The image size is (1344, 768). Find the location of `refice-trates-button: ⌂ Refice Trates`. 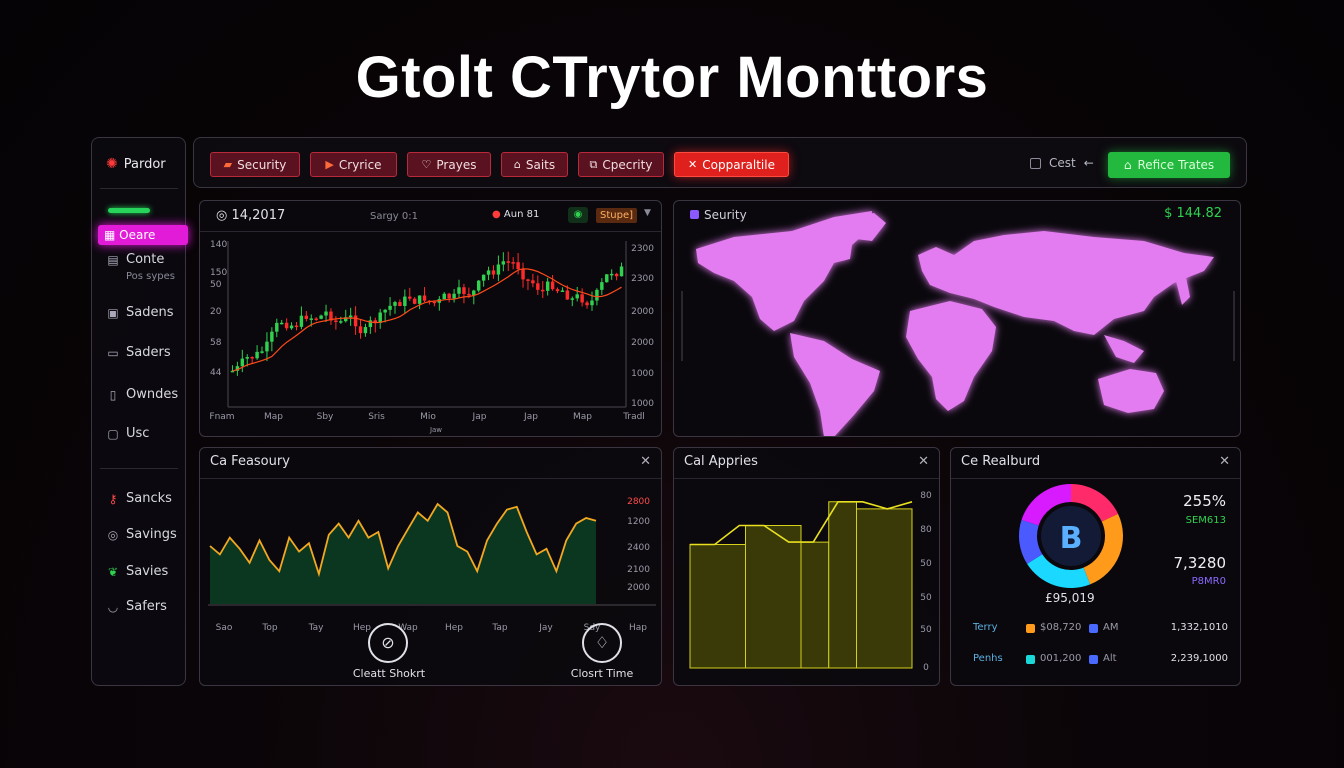

refice-trates-button: ⌂ Refice Trates is located at coordinates (1169, 165).